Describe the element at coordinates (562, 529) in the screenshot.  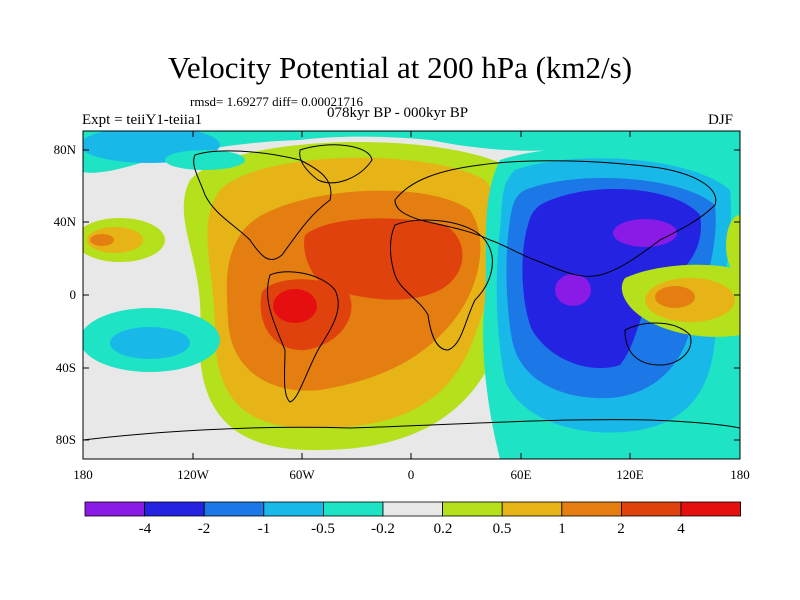
I see `colorbar-label-7: 1` at that location.